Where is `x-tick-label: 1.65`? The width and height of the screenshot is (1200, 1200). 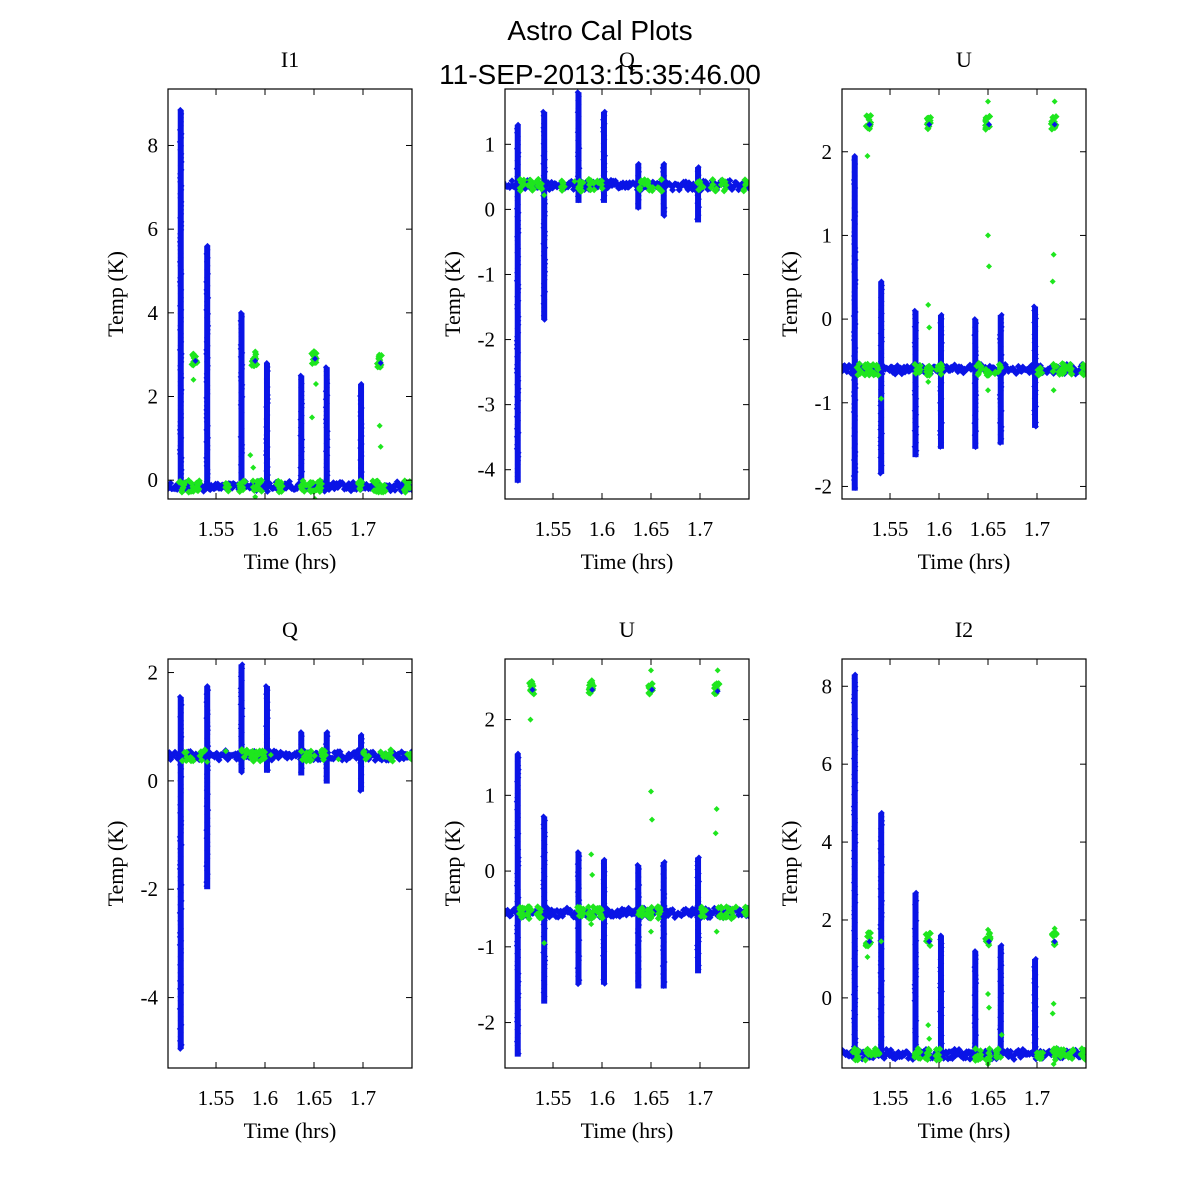 x-tick-label: 1.65 is located at coordinates (651, 1098).